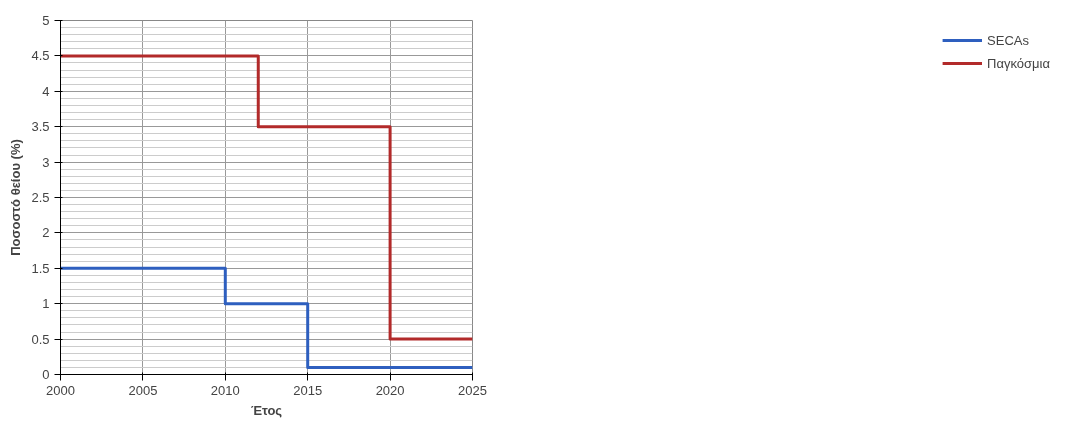  Describe the element at coordinates (1018, 63) in the screenshot. I see `legend-label: Παγκόσμια` at that location.